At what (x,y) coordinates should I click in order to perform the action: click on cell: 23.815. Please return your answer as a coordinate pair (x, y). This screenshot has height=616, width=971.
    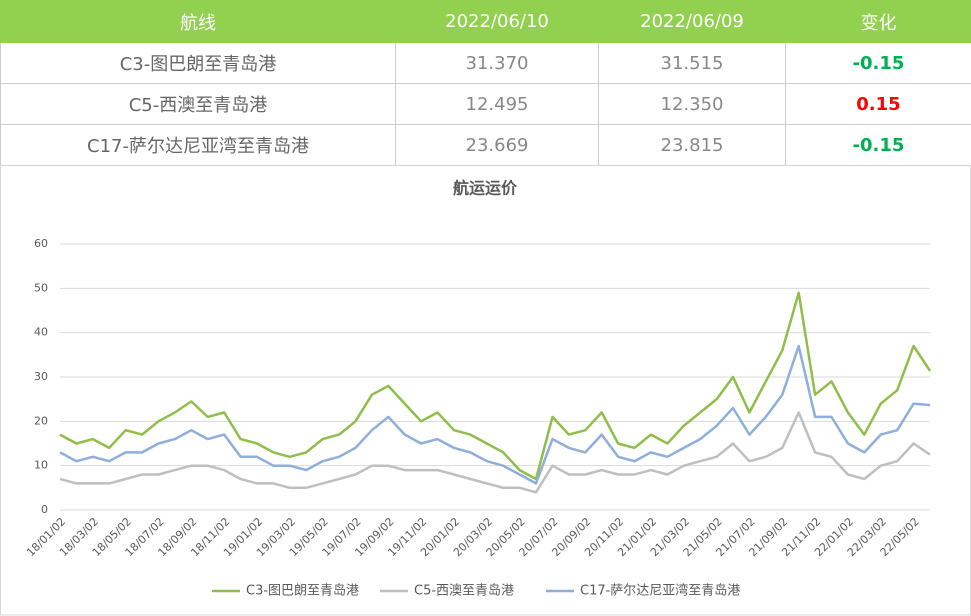
    Looking at the image, I should click on (692, 145).